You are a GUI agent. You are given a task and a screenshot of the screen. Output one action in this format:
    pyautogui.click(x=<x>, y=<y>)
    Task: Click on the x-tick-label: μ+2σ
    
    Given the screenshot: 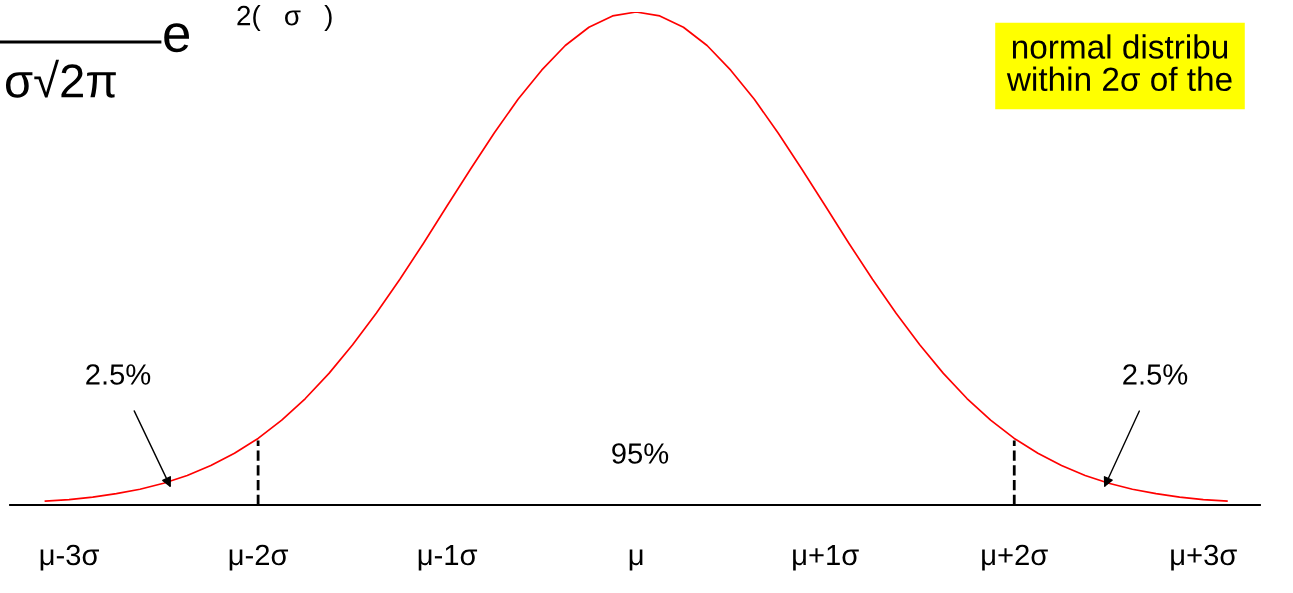 What is the action you would take?
    pyautogui.click(x=1015, y=557)
    